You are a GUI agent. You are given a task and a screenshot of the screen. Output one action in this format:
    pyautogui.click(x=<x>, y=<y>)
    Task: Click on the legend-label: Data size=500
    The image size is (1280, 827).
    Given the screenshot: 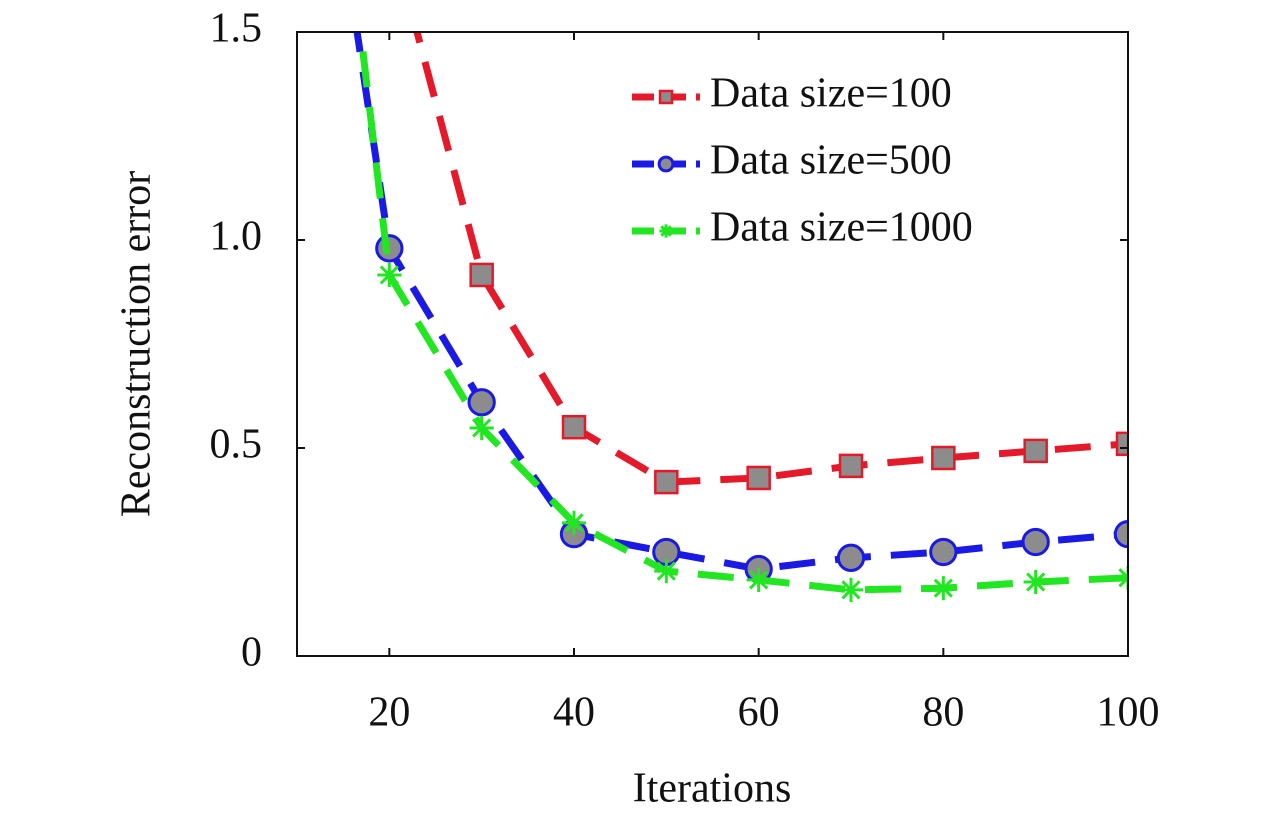 What is the action you would take?
    pyautogui.click(x=831, y=161)
    